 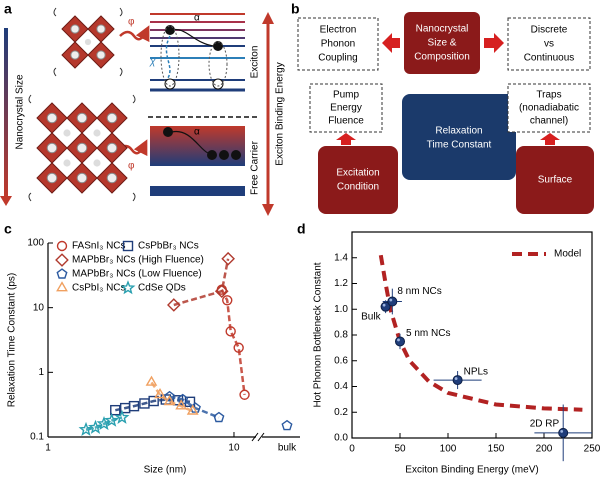 I want to click on node-label: Traps, so click(x=548, y=95).